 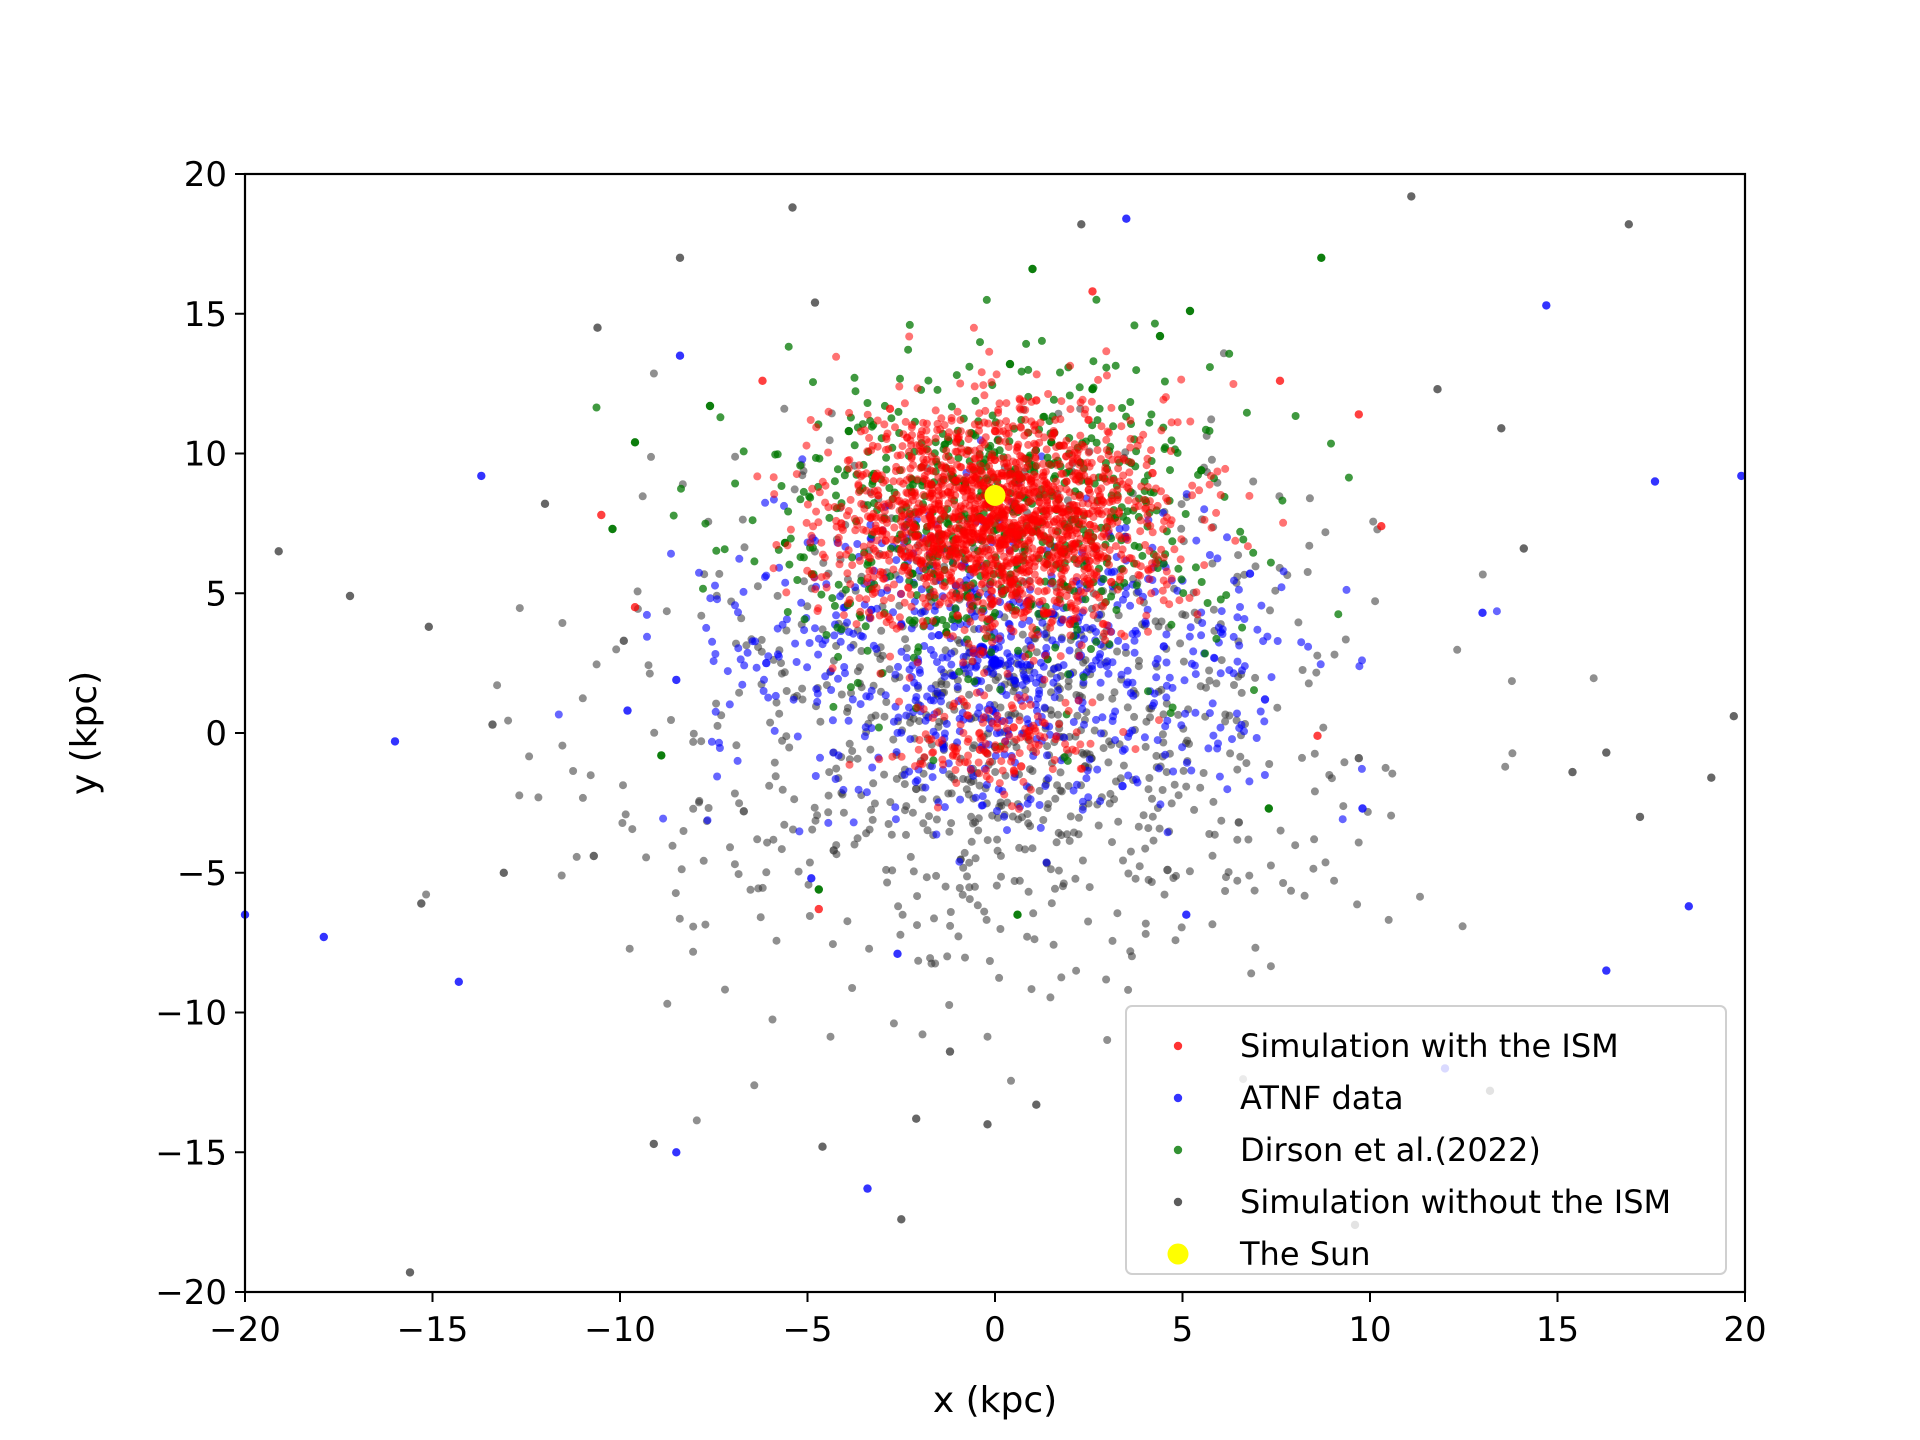 I want to click on y-tick-label: −10, so click(x=191, y=1014).